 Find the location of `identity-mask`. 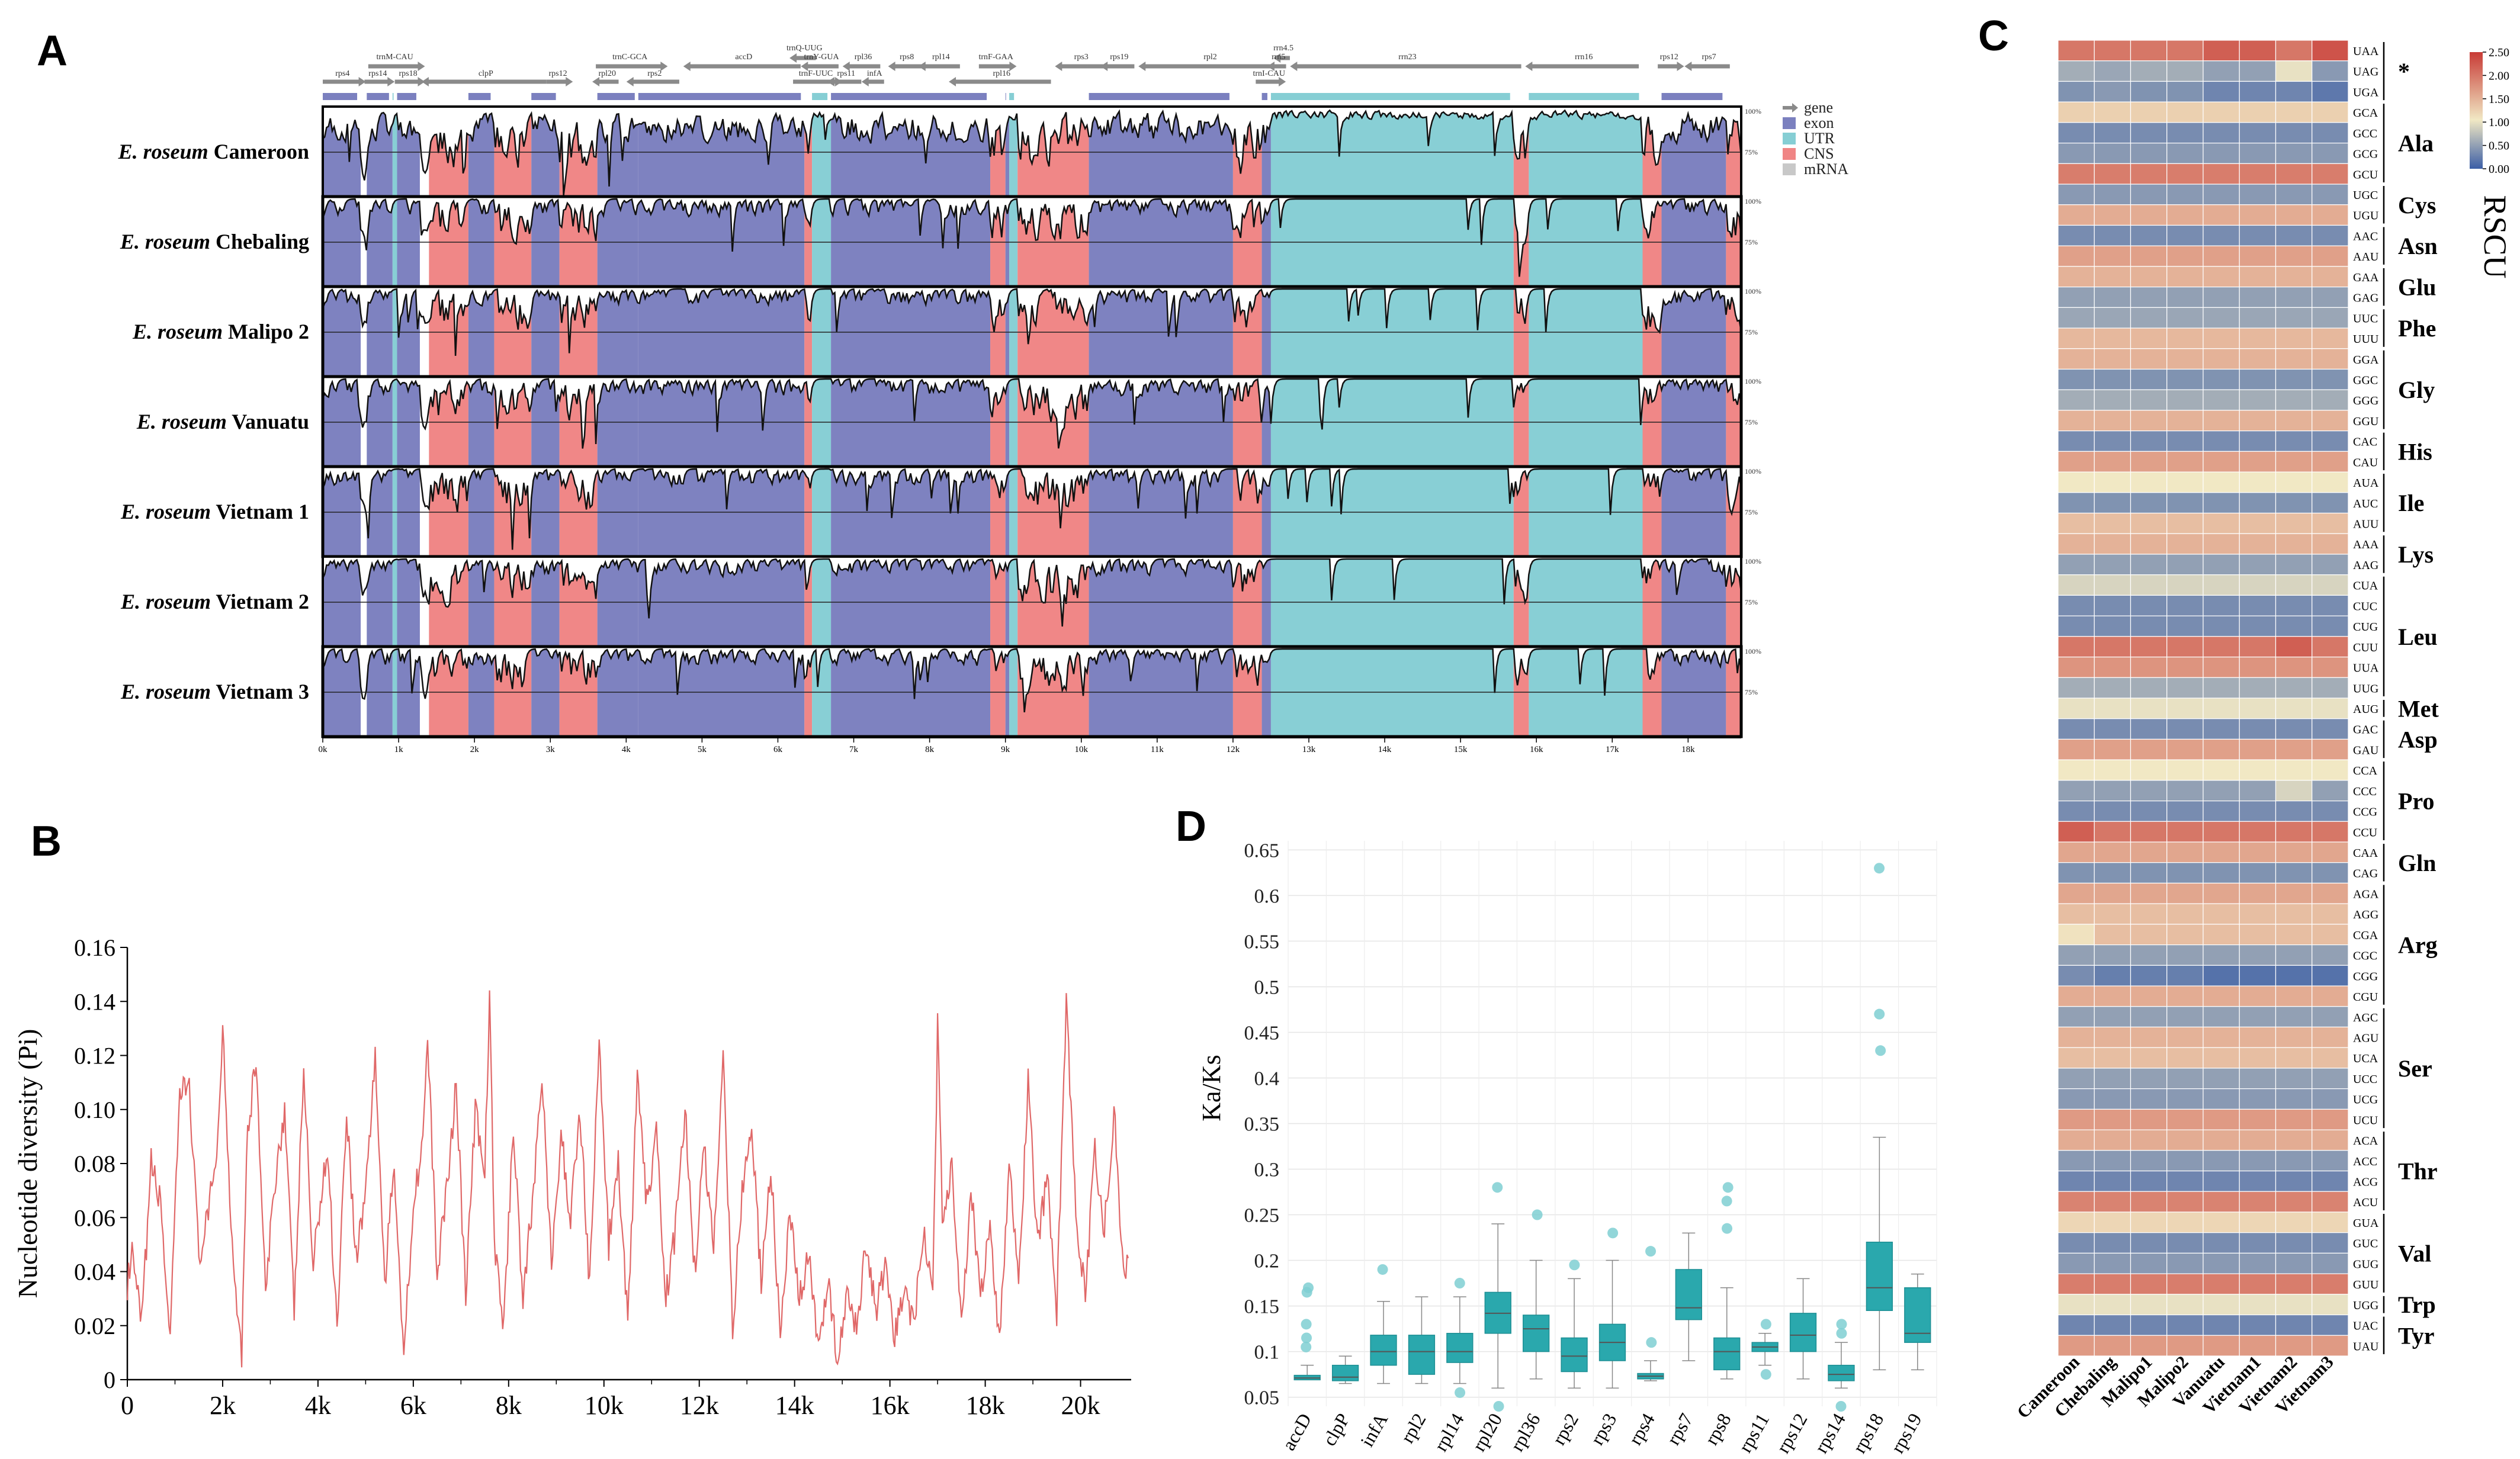

identity-mask is located at coordinates (1032, 151).